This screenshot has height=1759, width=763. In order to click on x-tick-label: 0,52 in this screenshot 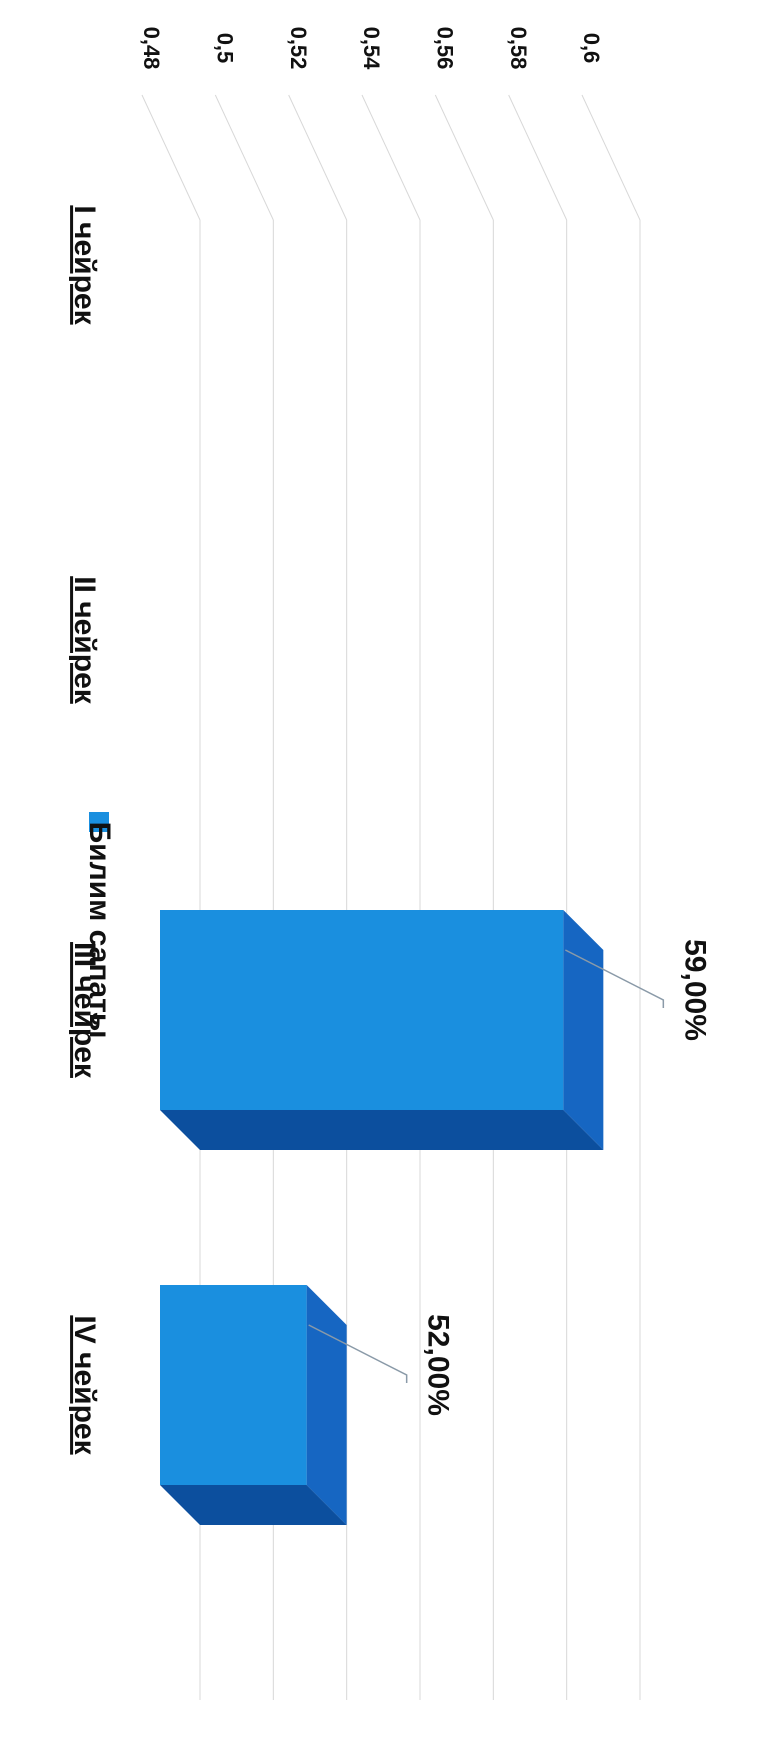, I will do `click(298, 48)`.